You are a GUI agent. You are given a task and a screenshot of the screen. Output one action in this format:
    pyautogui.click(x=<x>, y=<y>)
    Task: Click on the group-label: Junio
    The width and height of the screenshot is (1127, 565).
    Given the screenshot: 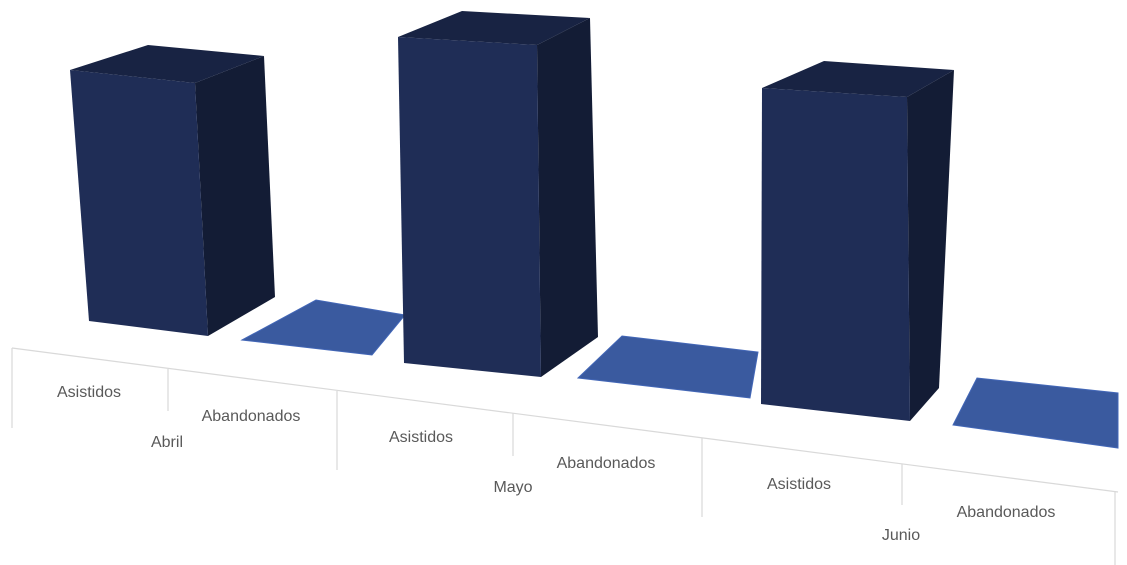 What is the action you would take?
    pyautogui.click(x=901, y=535)
    